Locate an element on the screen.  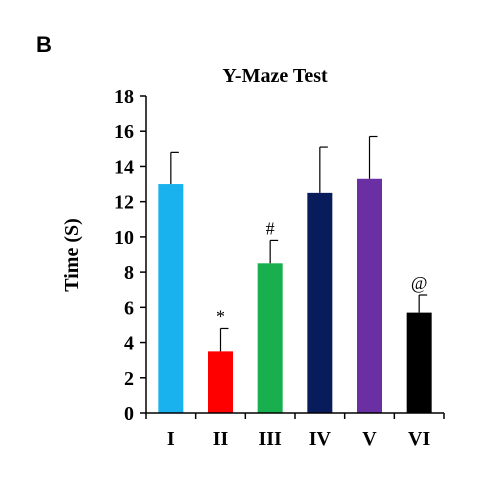
bar-III is located at coordinates (270, 338).